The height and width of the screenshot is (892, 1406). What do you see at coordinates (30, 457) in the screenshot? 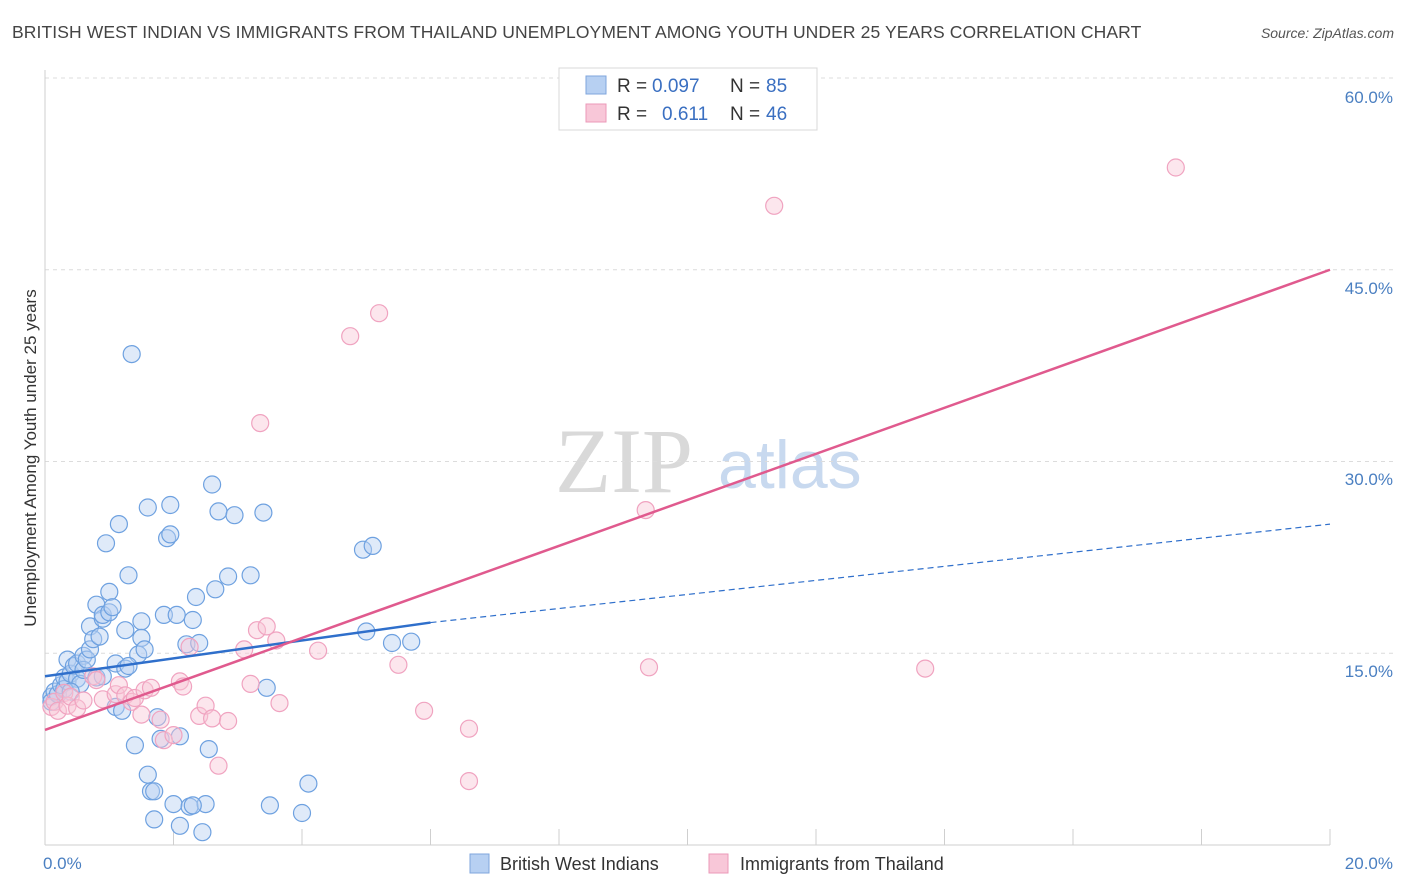
I see `y-axis-label: Unemployment Among Youth under 25 years` at bounding box center [30, 457].